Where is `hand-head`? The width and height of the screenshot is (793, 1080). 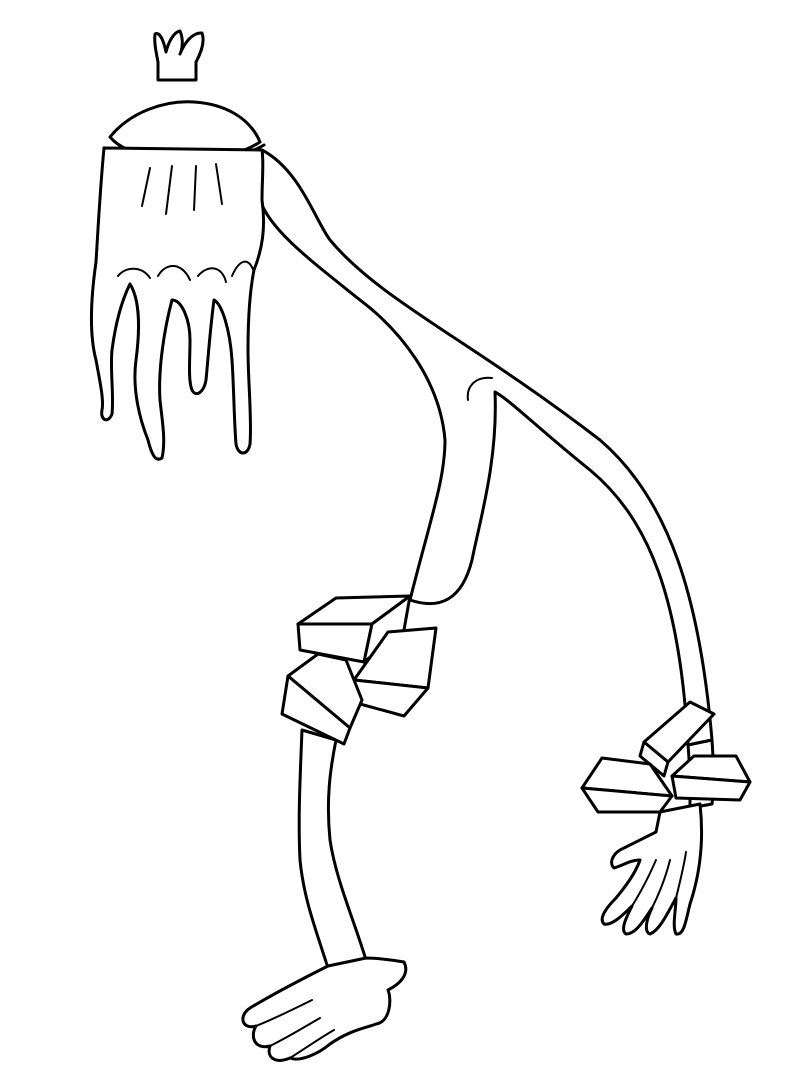 hand-head is located at coordinates (177, 303).